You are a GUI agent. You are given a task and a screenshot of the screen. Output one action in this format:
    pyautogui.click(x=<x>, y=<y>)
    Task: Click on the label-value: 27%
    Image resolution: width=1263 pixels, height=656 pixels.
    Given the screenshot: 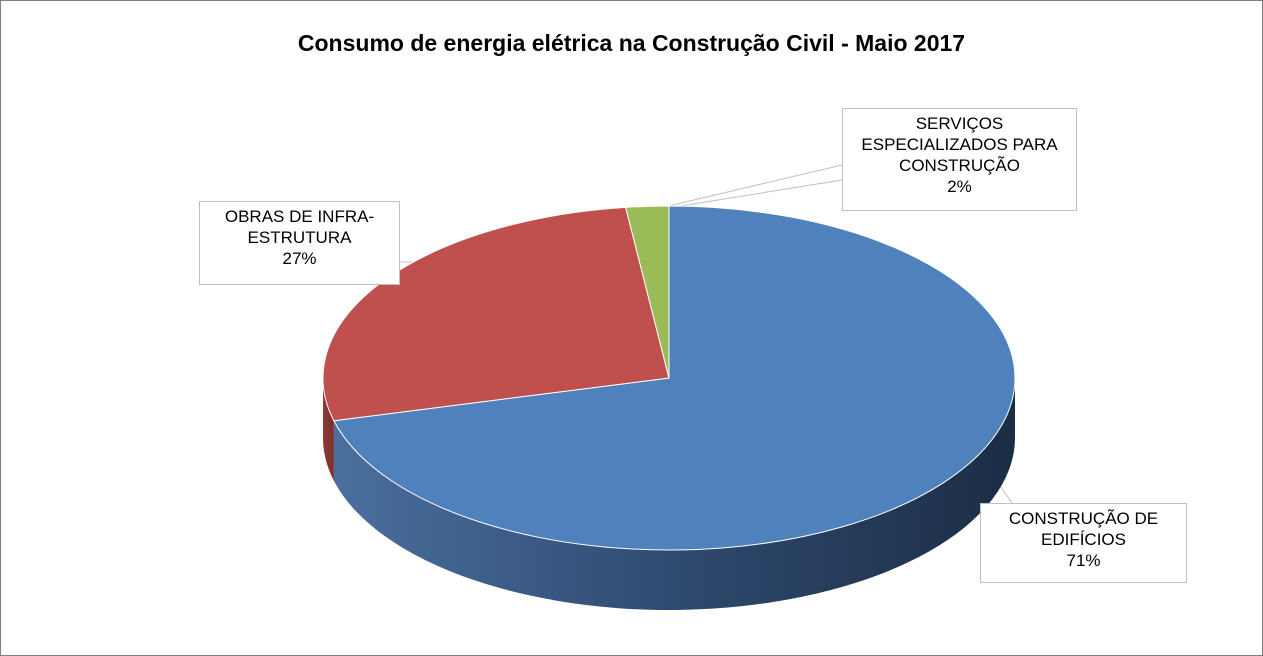 What is the action you would take?
    pyautogui.click(x=299, y=258)
    